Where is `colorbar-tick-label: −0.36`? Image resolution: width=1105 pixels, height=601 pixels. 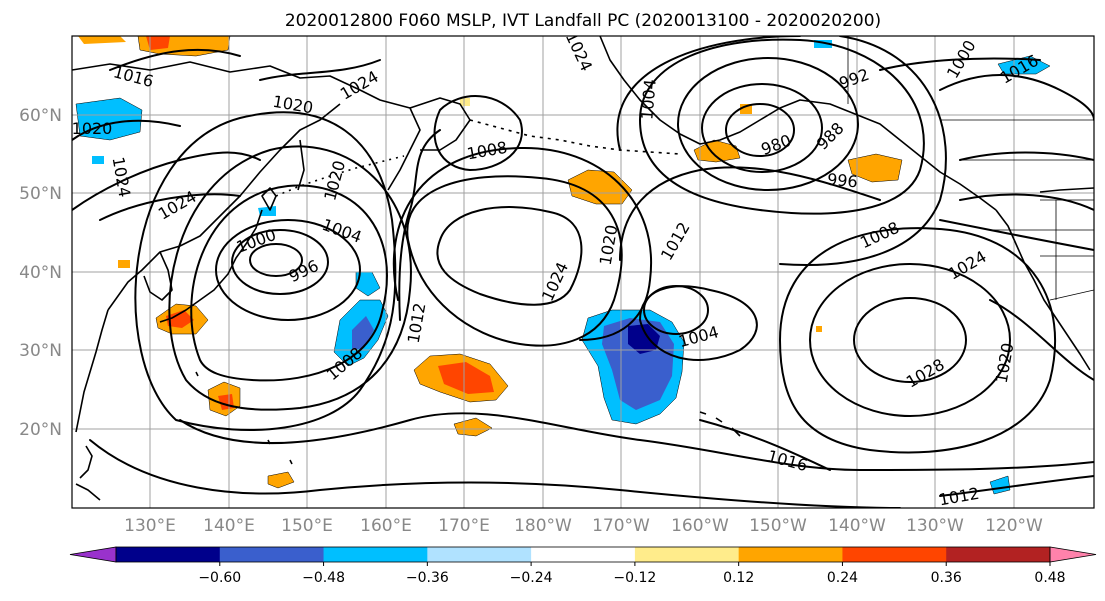 colorbar-tick-label: −0.36 is located at coordinates (427, 578).